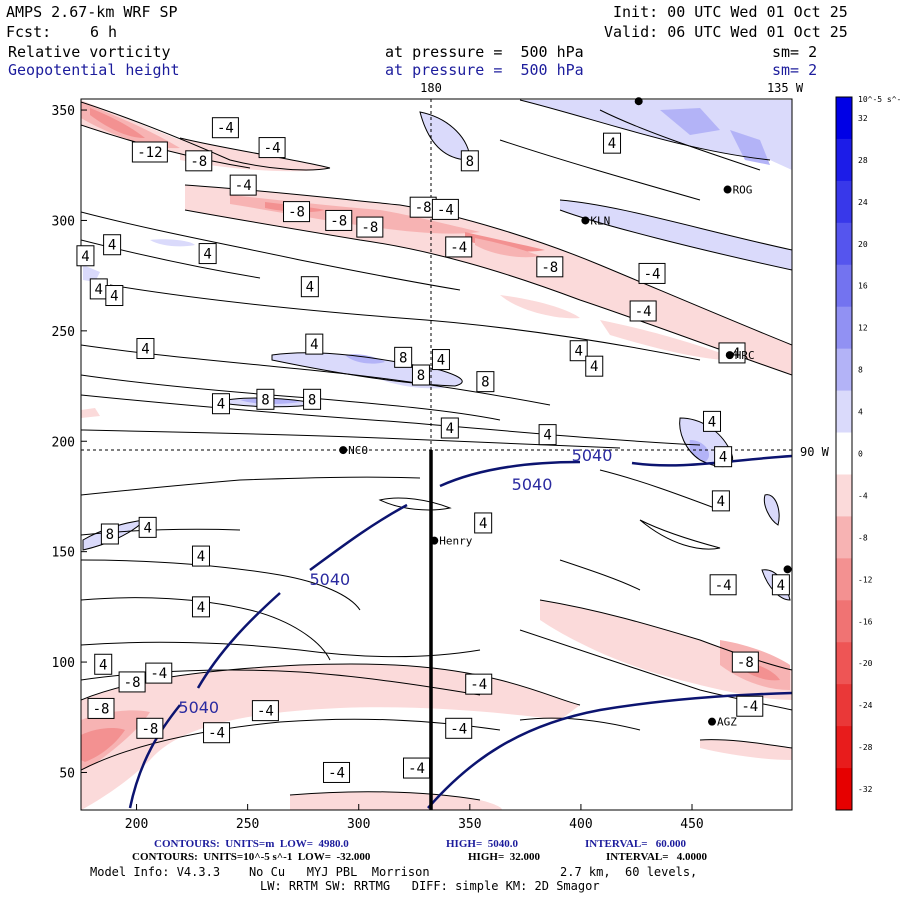  I want to click on colorbar-tick-label: -24, so click(865, 705).